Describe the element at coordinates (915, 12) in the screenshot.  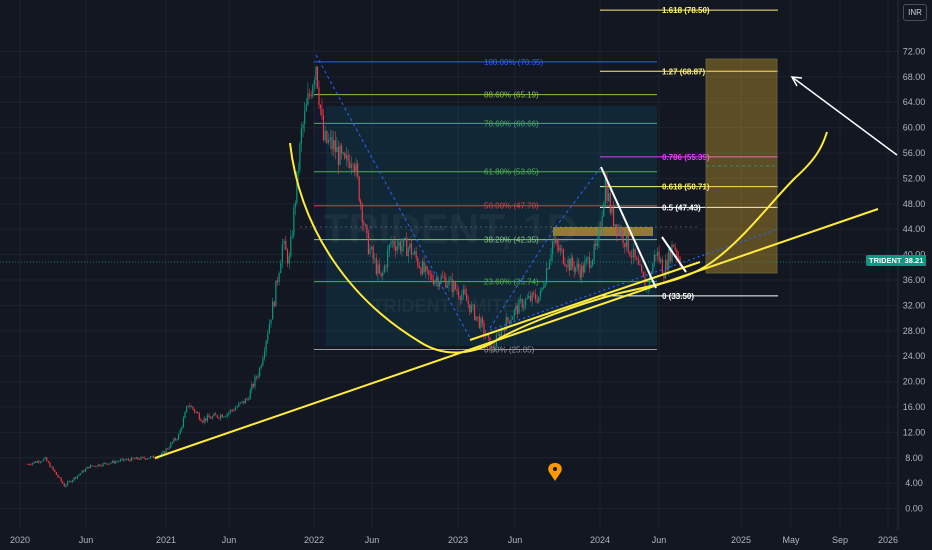
I see `currency-badge: INR` at that location.